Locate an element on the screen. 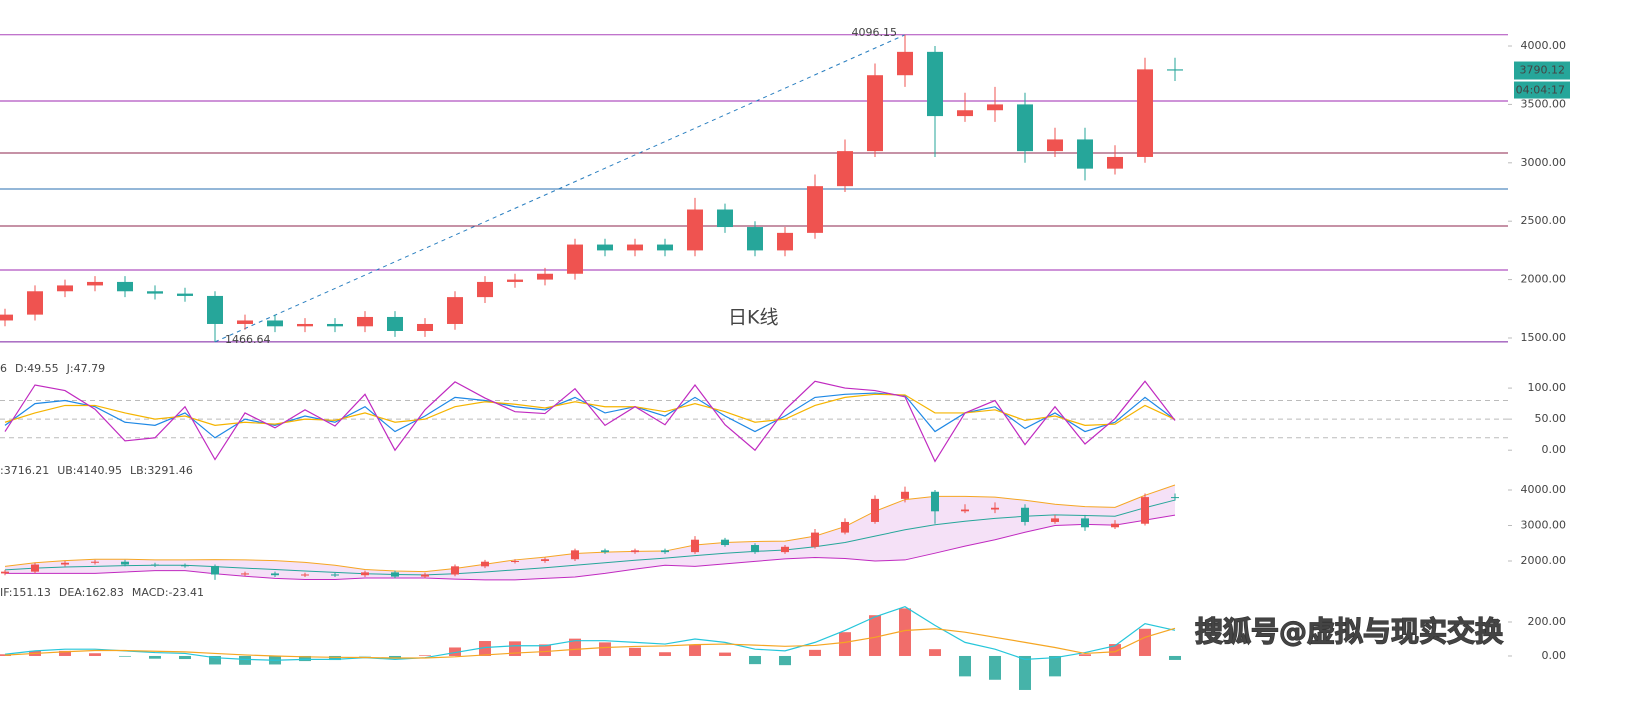 The height and width of the screenshot is (725, 1642). legend-item: :3716.21 is located at coordinates (24, 470).